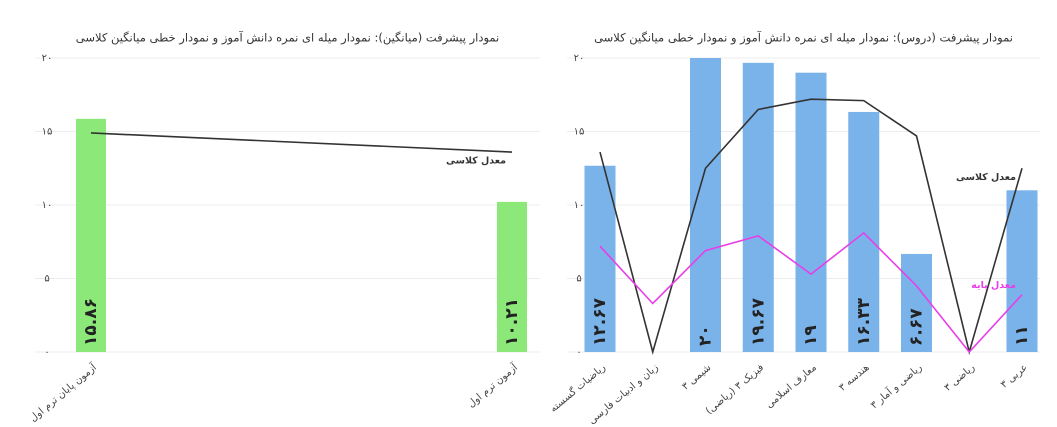 The height and width of the screenshot is (427, 1057). I want to click on value-label: ۶.۶۷, so click(917, 327).